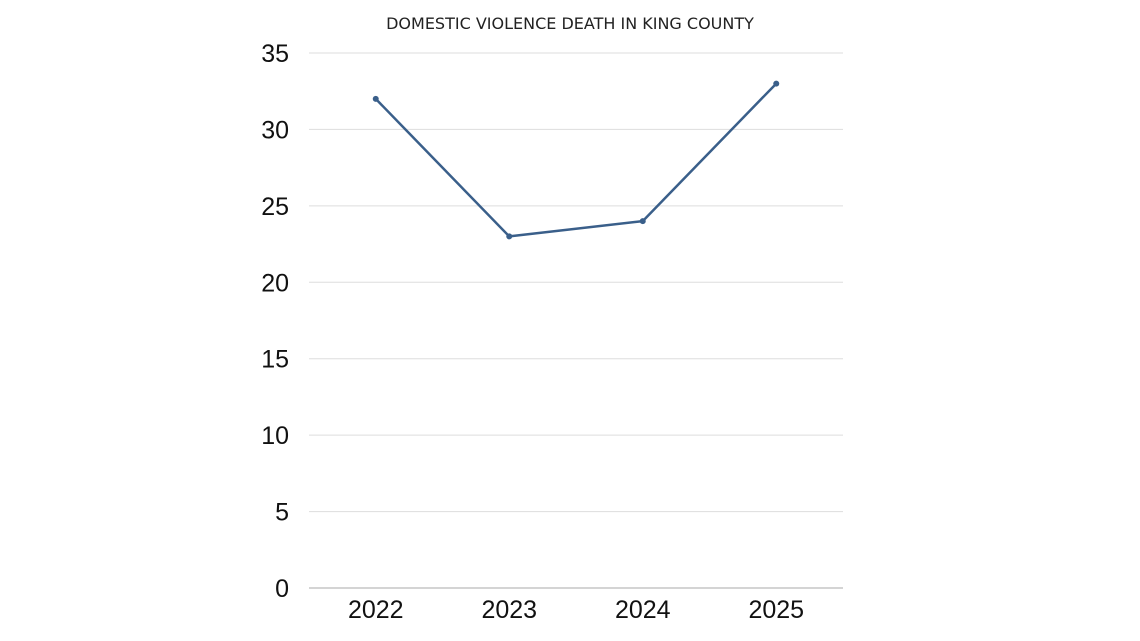 The width and height of the screenshot is (1140, 641). I want to click on y-tick-label: 35, so click(275, 54).